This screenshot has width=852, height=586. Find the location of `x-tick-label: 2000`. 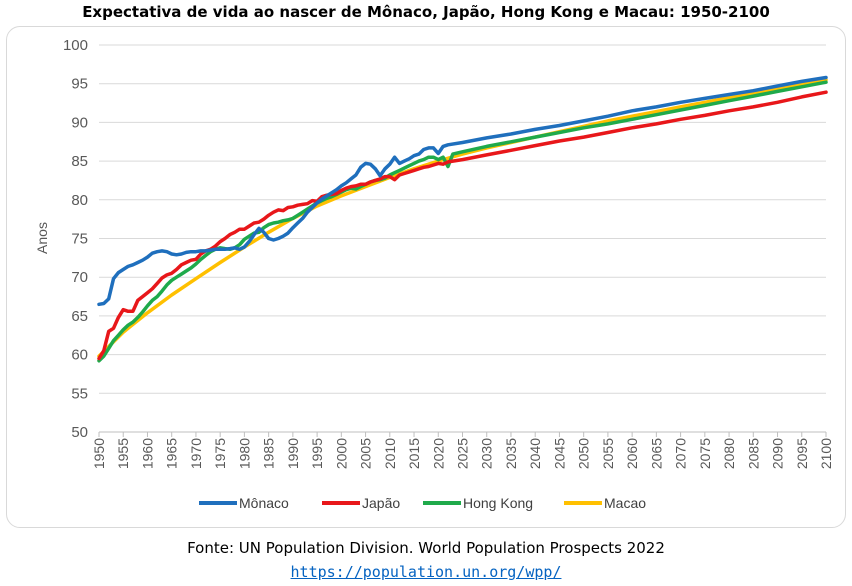

x-tick-label: 2000 is located at coordinates (341, 453).